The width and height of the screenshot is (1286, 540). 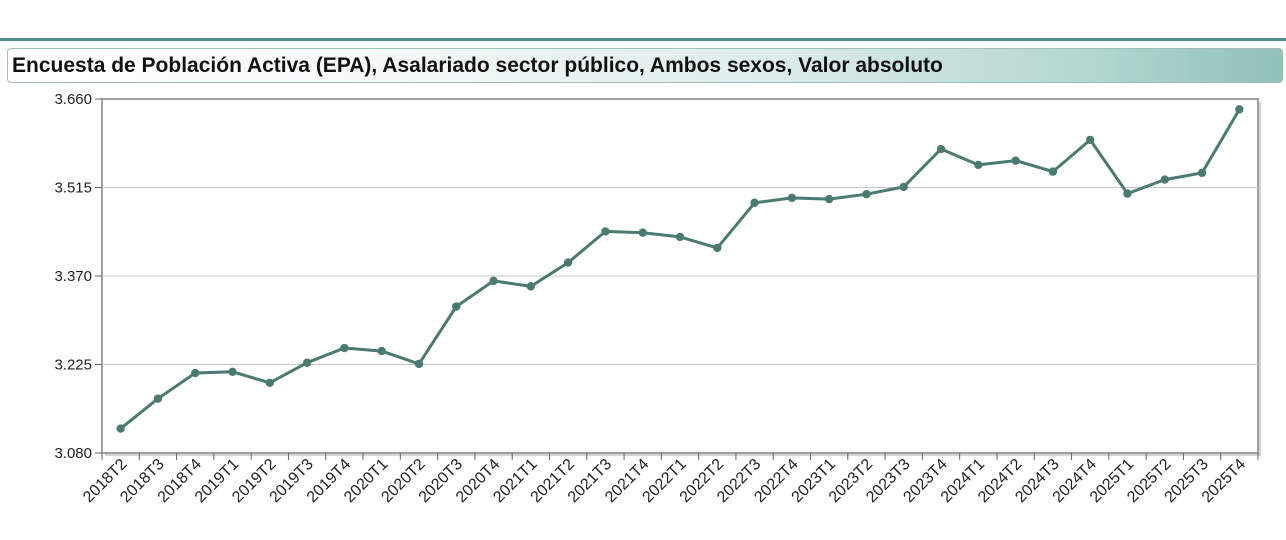 I want to click on y-tick-label: 3.080, so click(x=73, y=453).